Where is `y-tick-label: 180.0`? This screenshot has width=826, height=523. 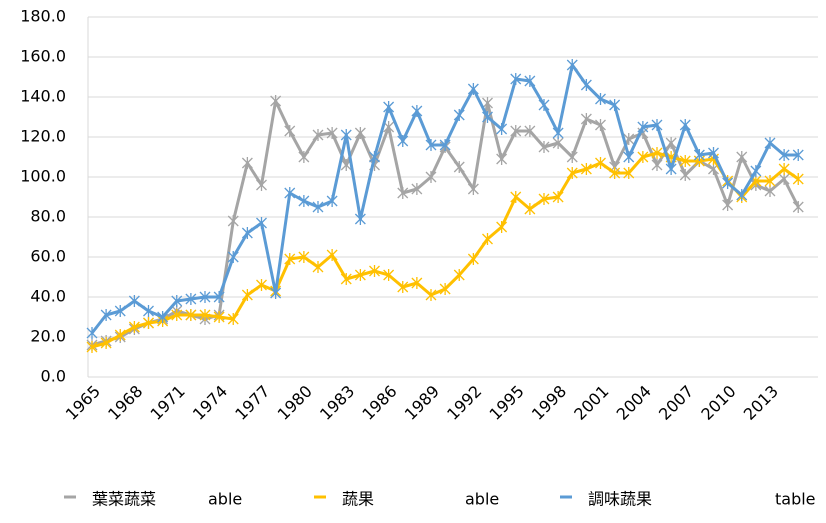 y-tick-label: 180.0 is located at coordinates (43, 16).